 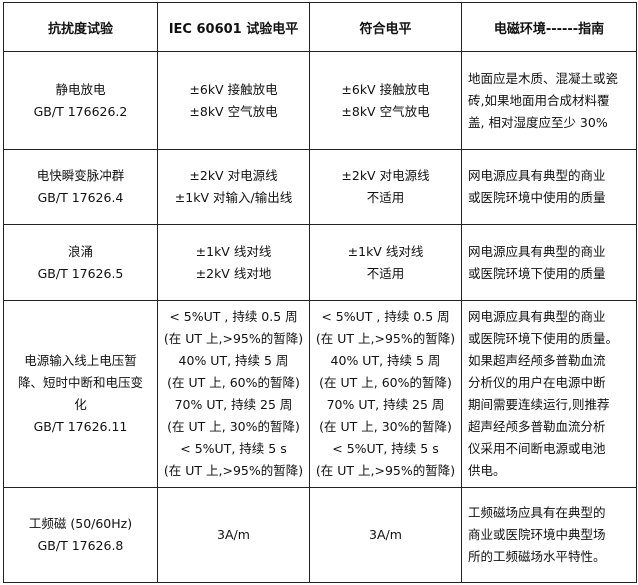 What do you see at coordinates (233, 100) in the screenshot?
I see `cell-iec: ±6kV 接触放电 ±8kV 空气放电` at bounding box center [233, 100].